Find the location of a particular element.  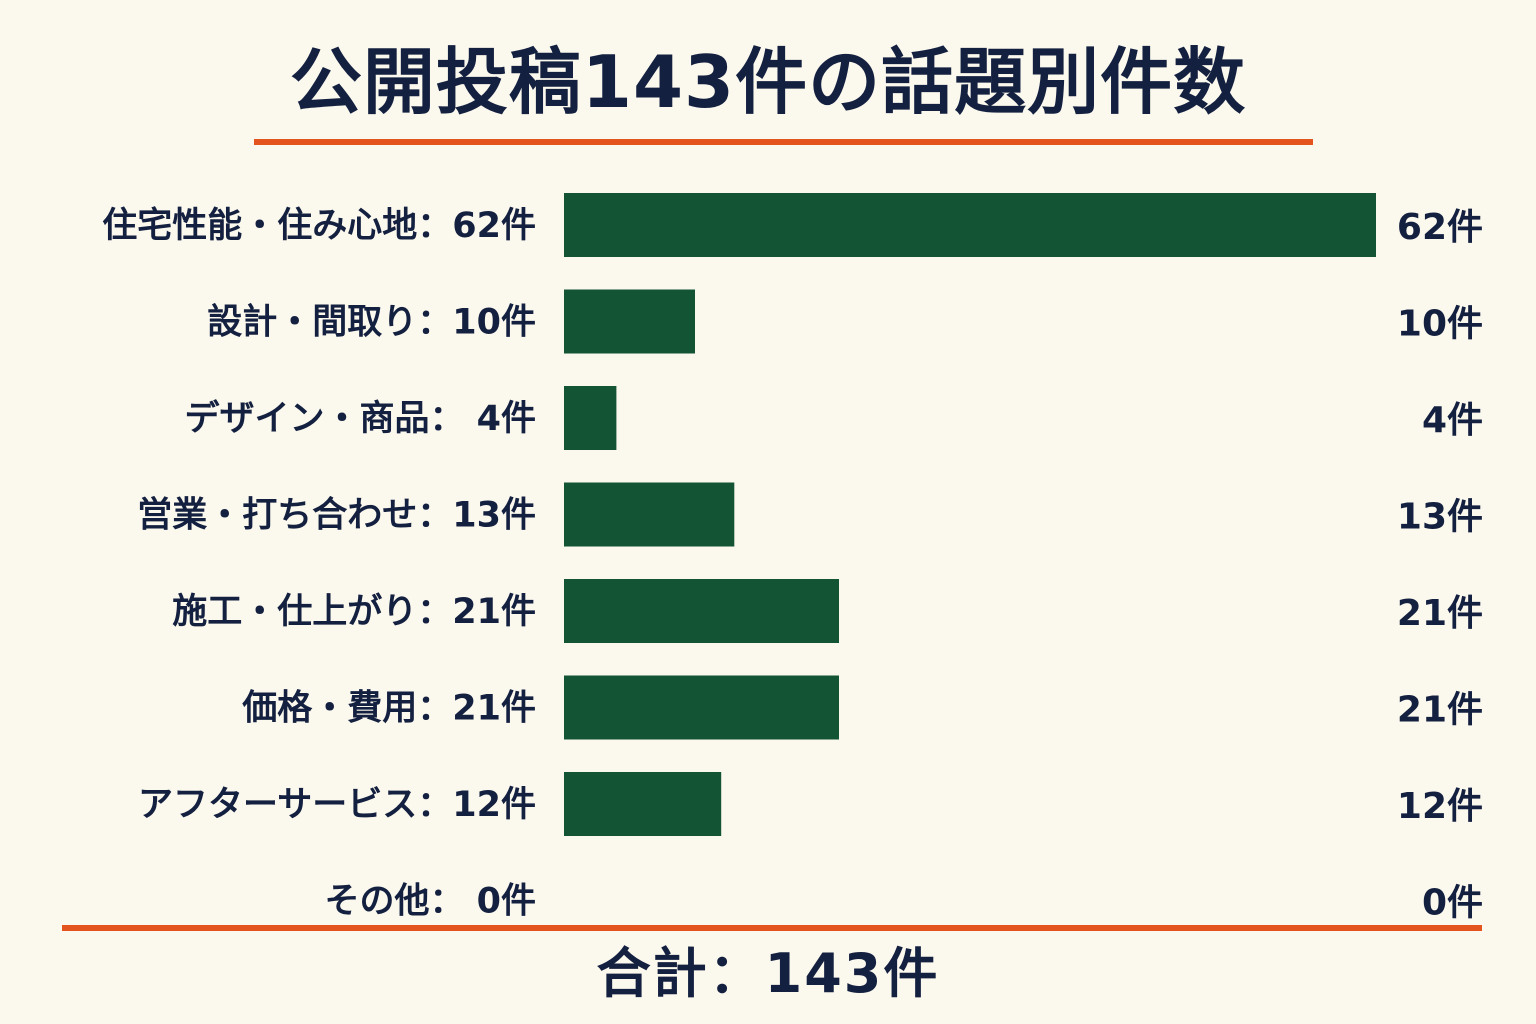

title-underline is located at coordinates (783, 142).